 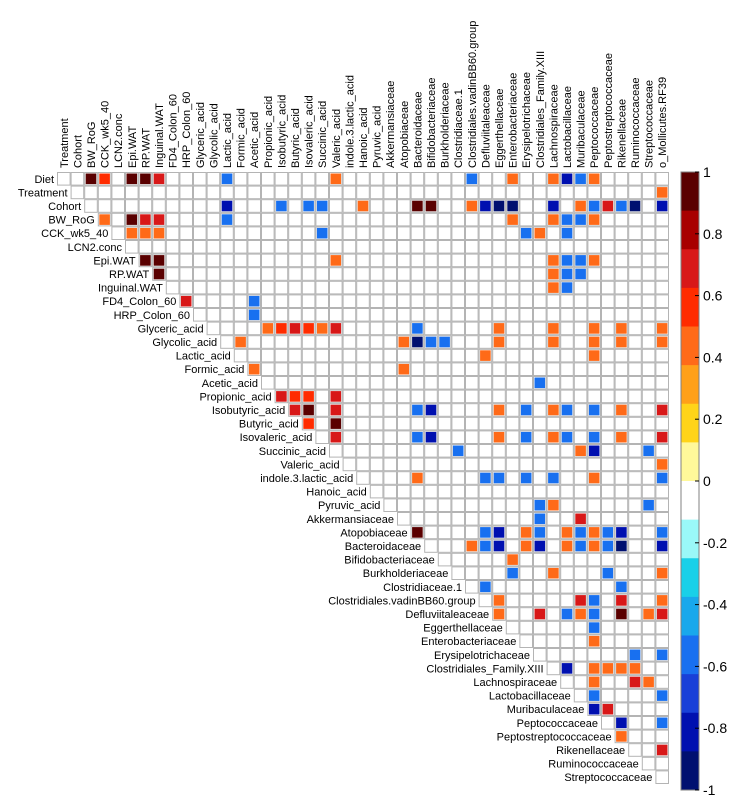 I want to click on heatmap-cell-lactobacillaceae-ruminococcaceae, so click(x=635, y=695).